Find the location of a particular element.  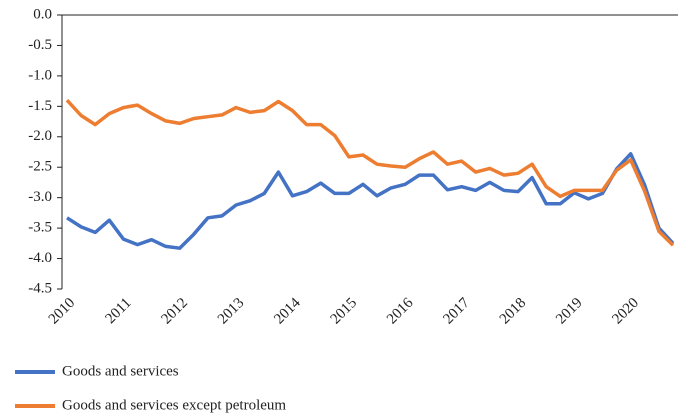

y-tick-label: -2.5 is located at coordinates (40, 167).